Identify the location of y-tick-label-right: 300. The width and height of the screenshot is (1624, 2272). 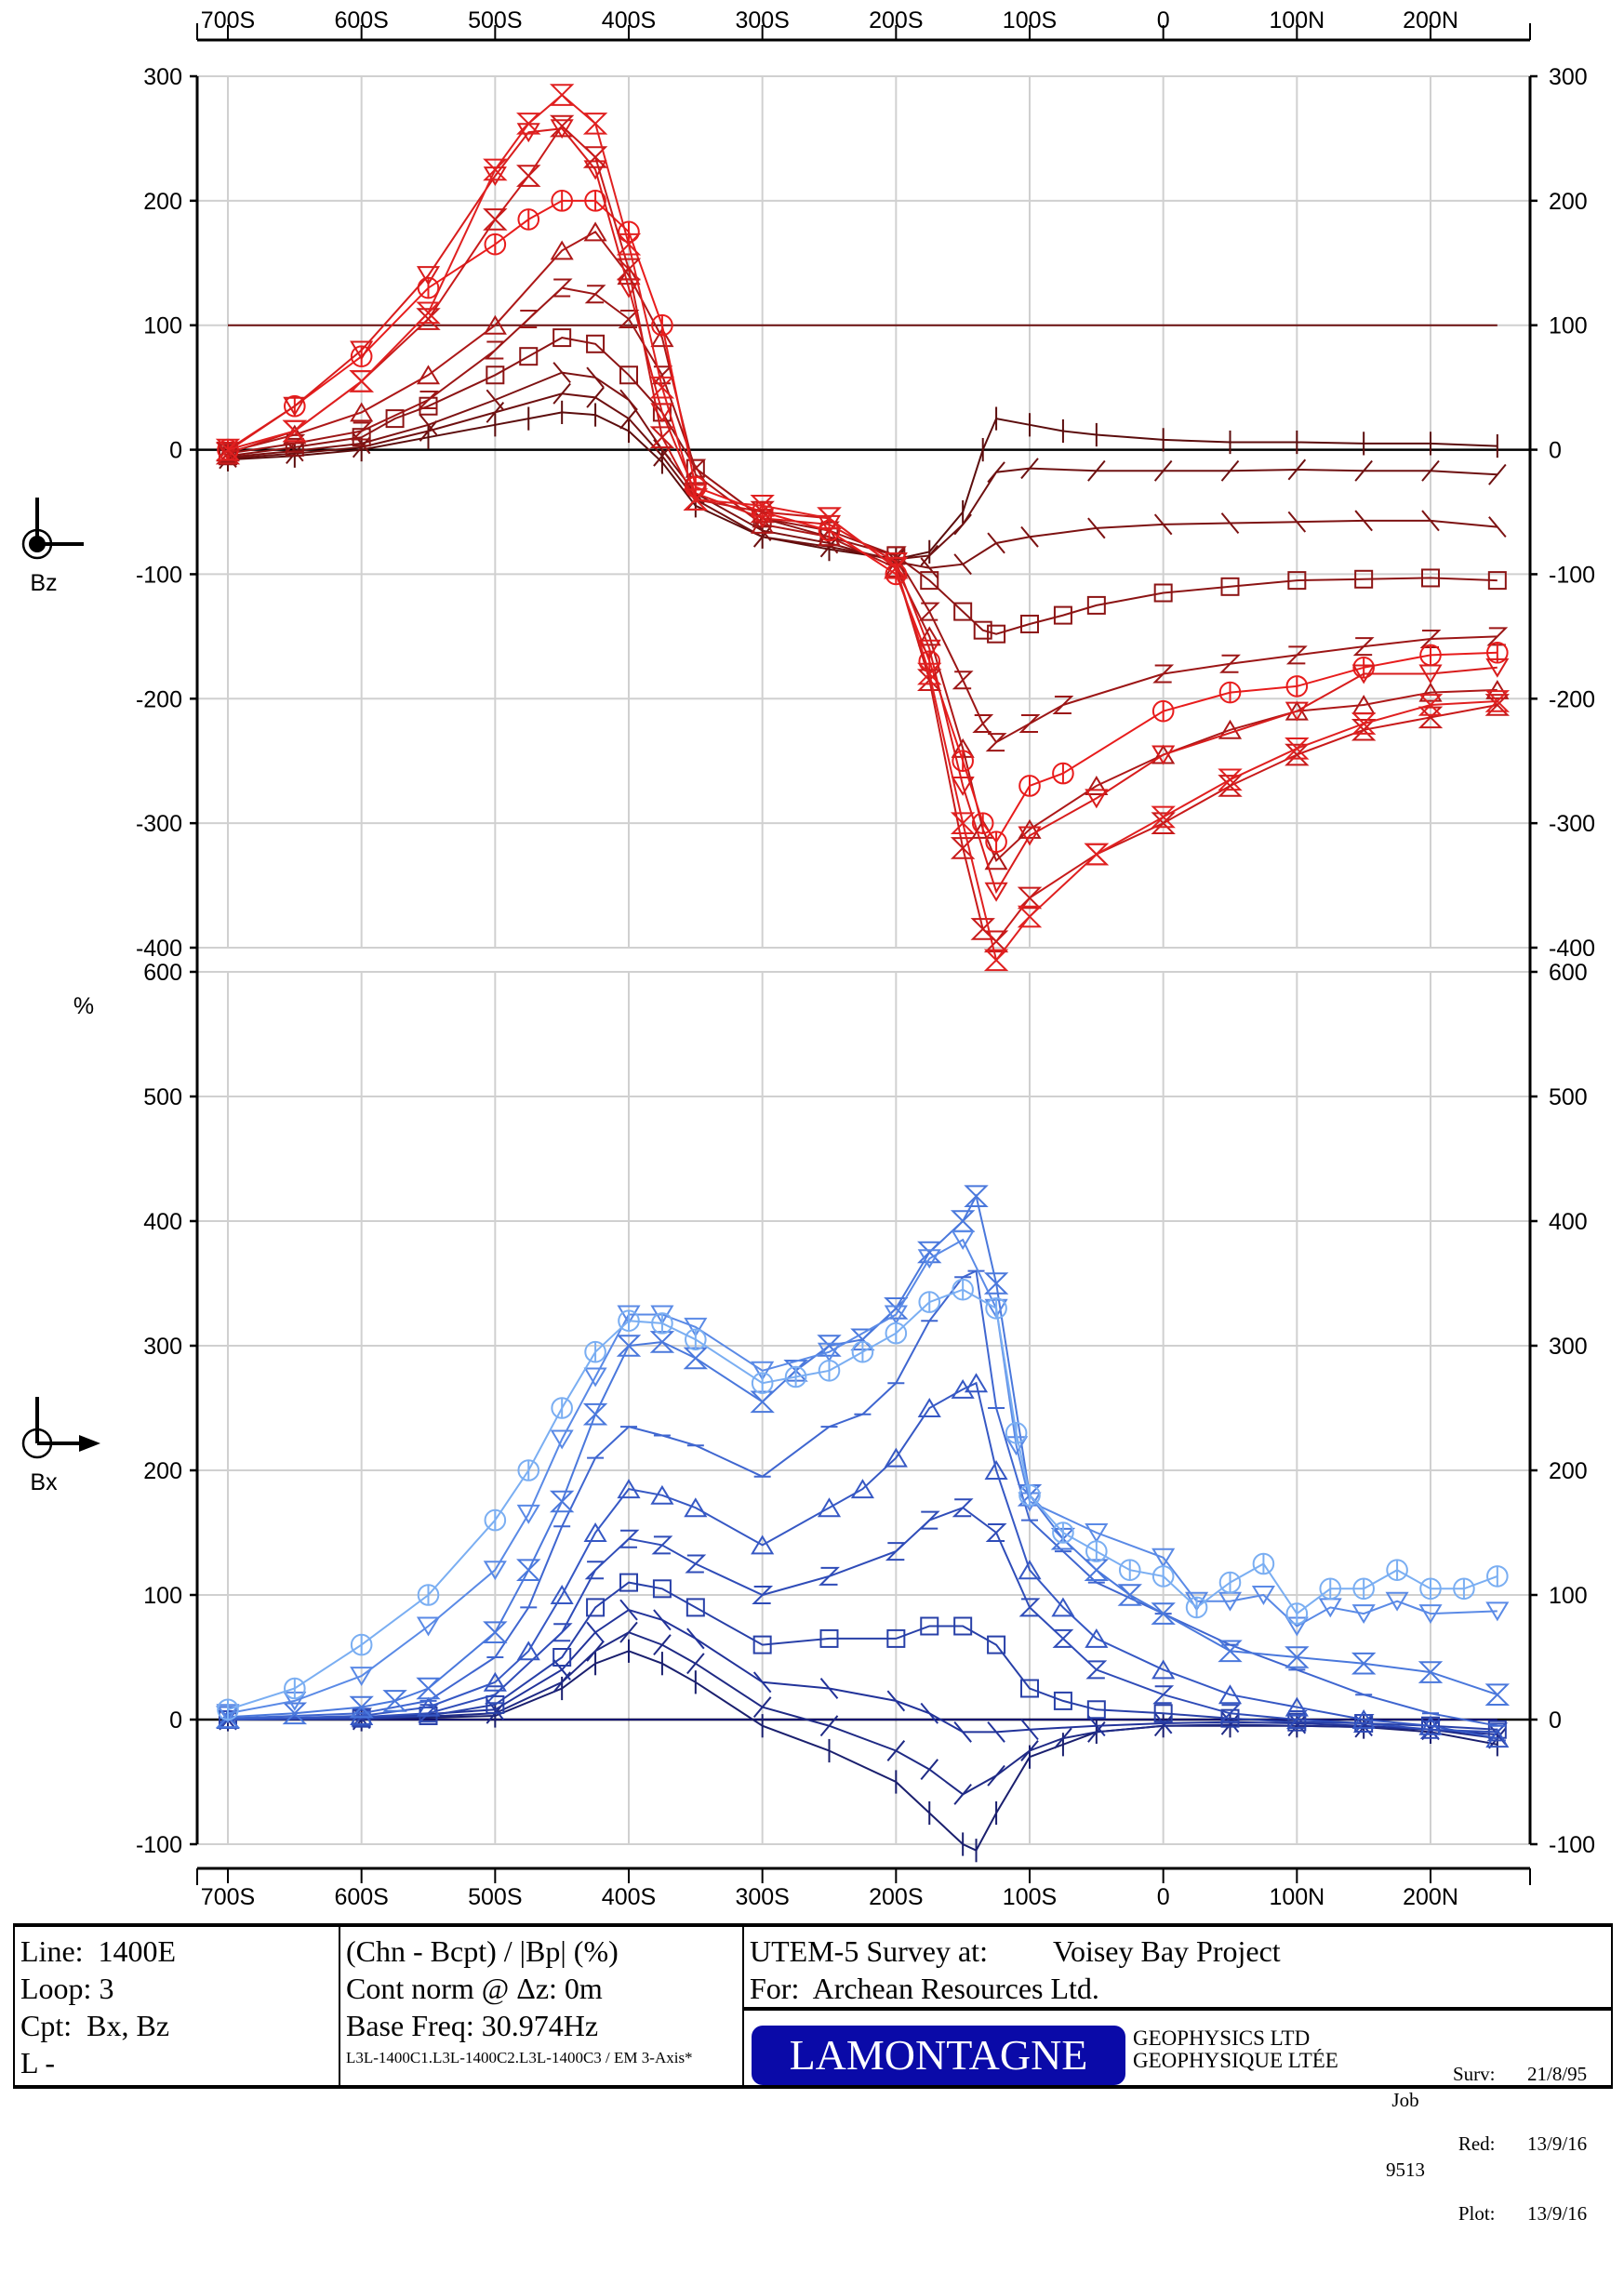
(1569, 77).